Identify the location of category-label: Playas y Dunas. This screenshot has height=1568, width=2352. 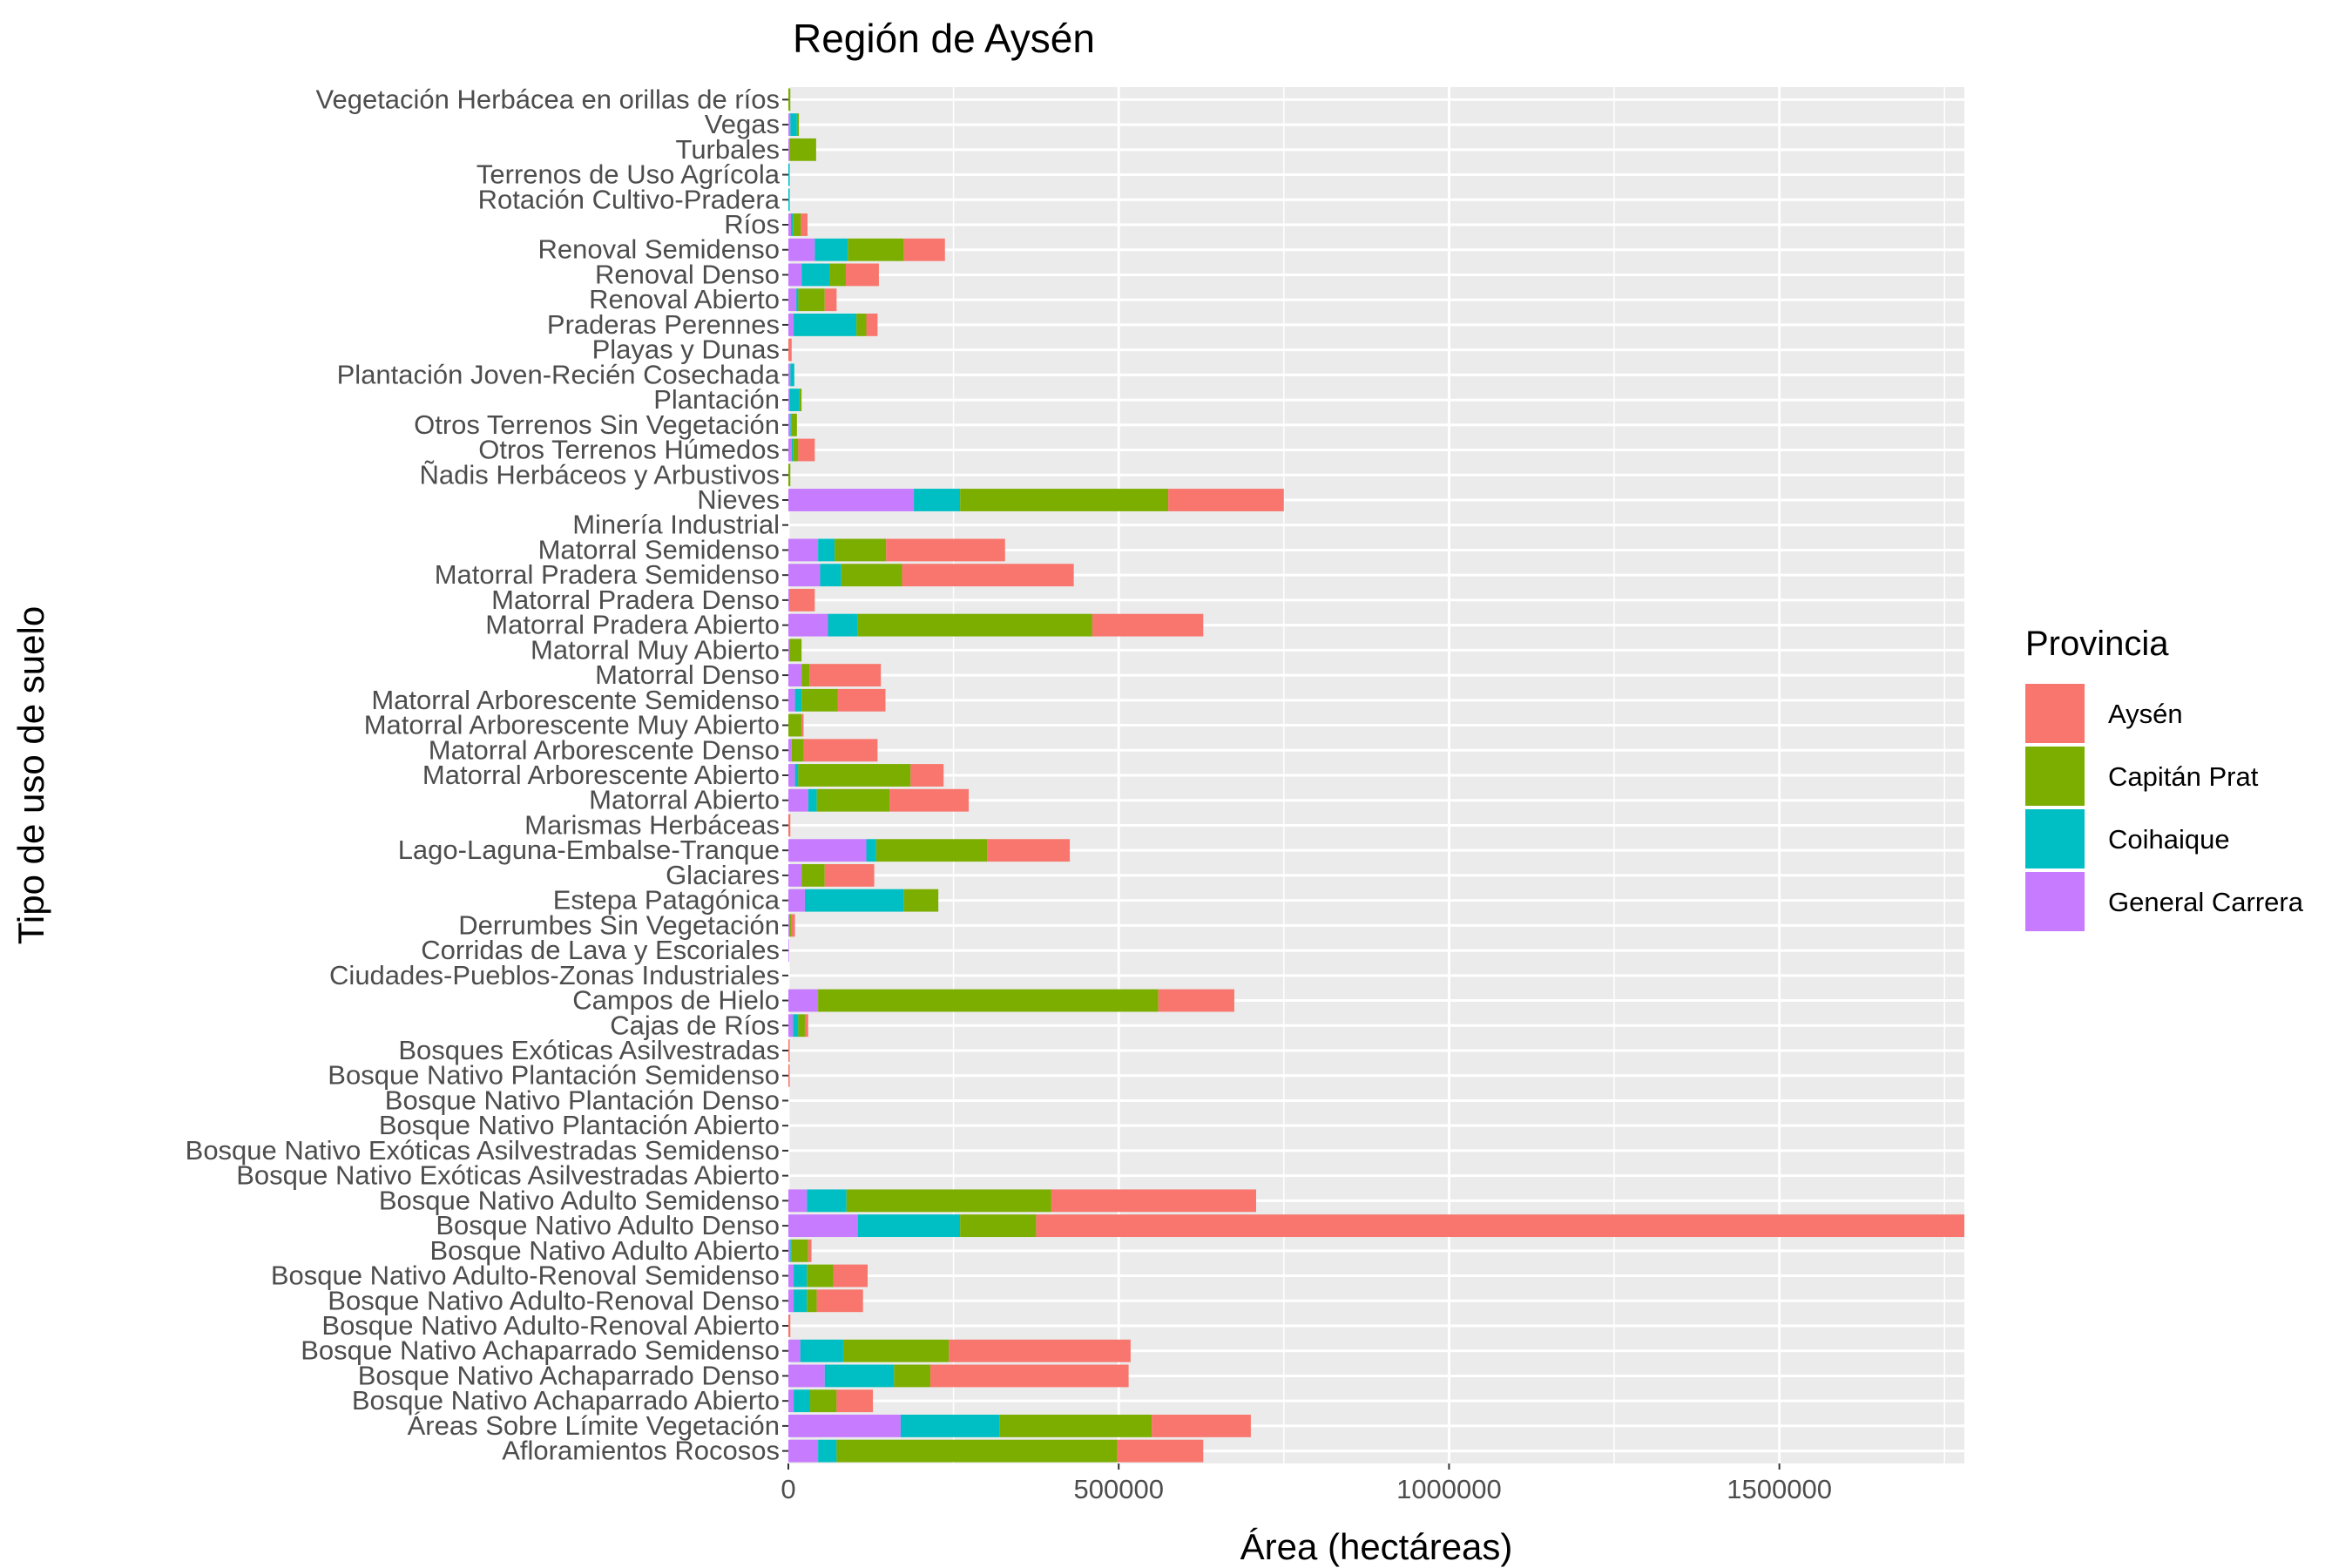
(686, 350).